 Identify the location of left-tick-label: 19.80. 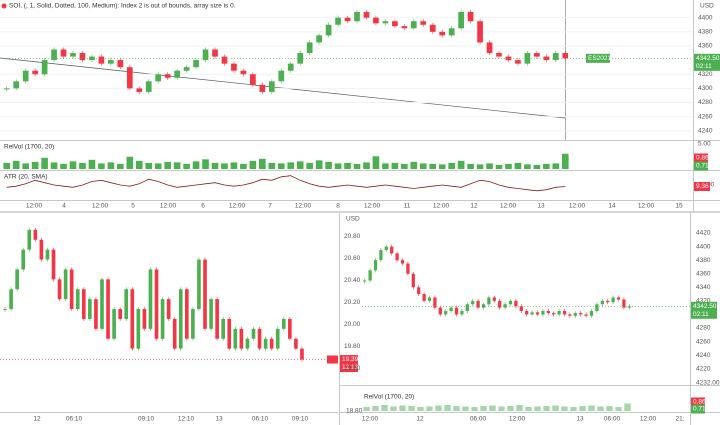
(352, 346).